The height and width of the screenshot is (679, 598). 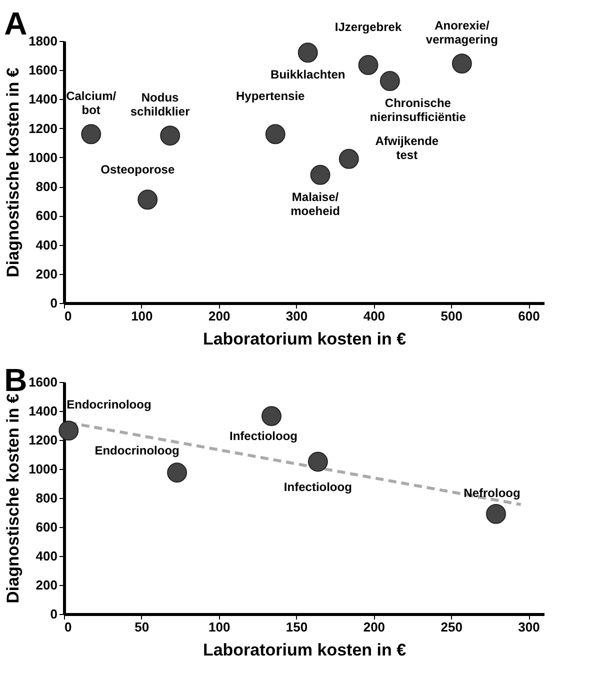 What do you see at coordinates (529, 316) in the screenshot?
I see `x-tick-label: 600` at bounding box center [529, 316].